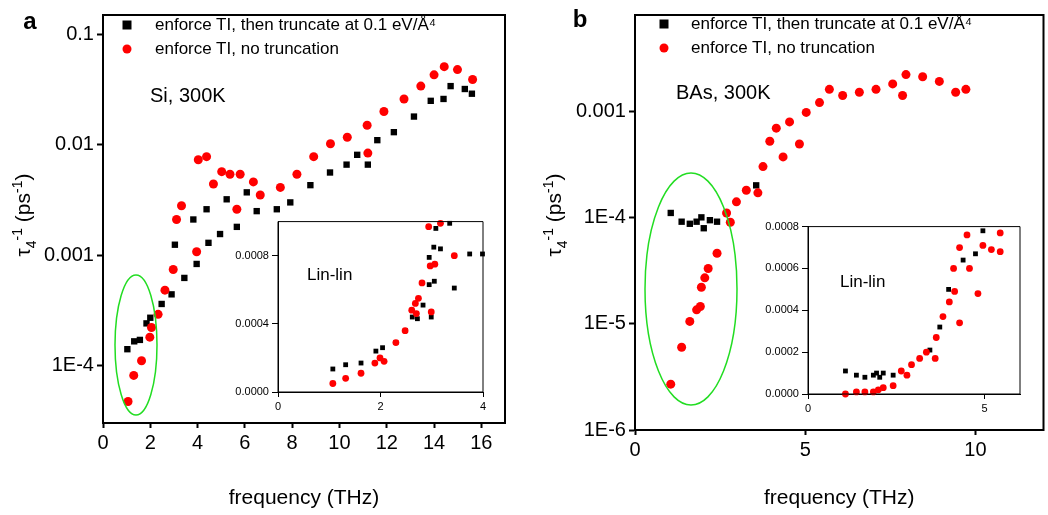 This screenshot has height=515, width=1048. Describe the element at coordinates (604, 322) in the screenshot. I see `y-tick-label: 1E-5` at that location.